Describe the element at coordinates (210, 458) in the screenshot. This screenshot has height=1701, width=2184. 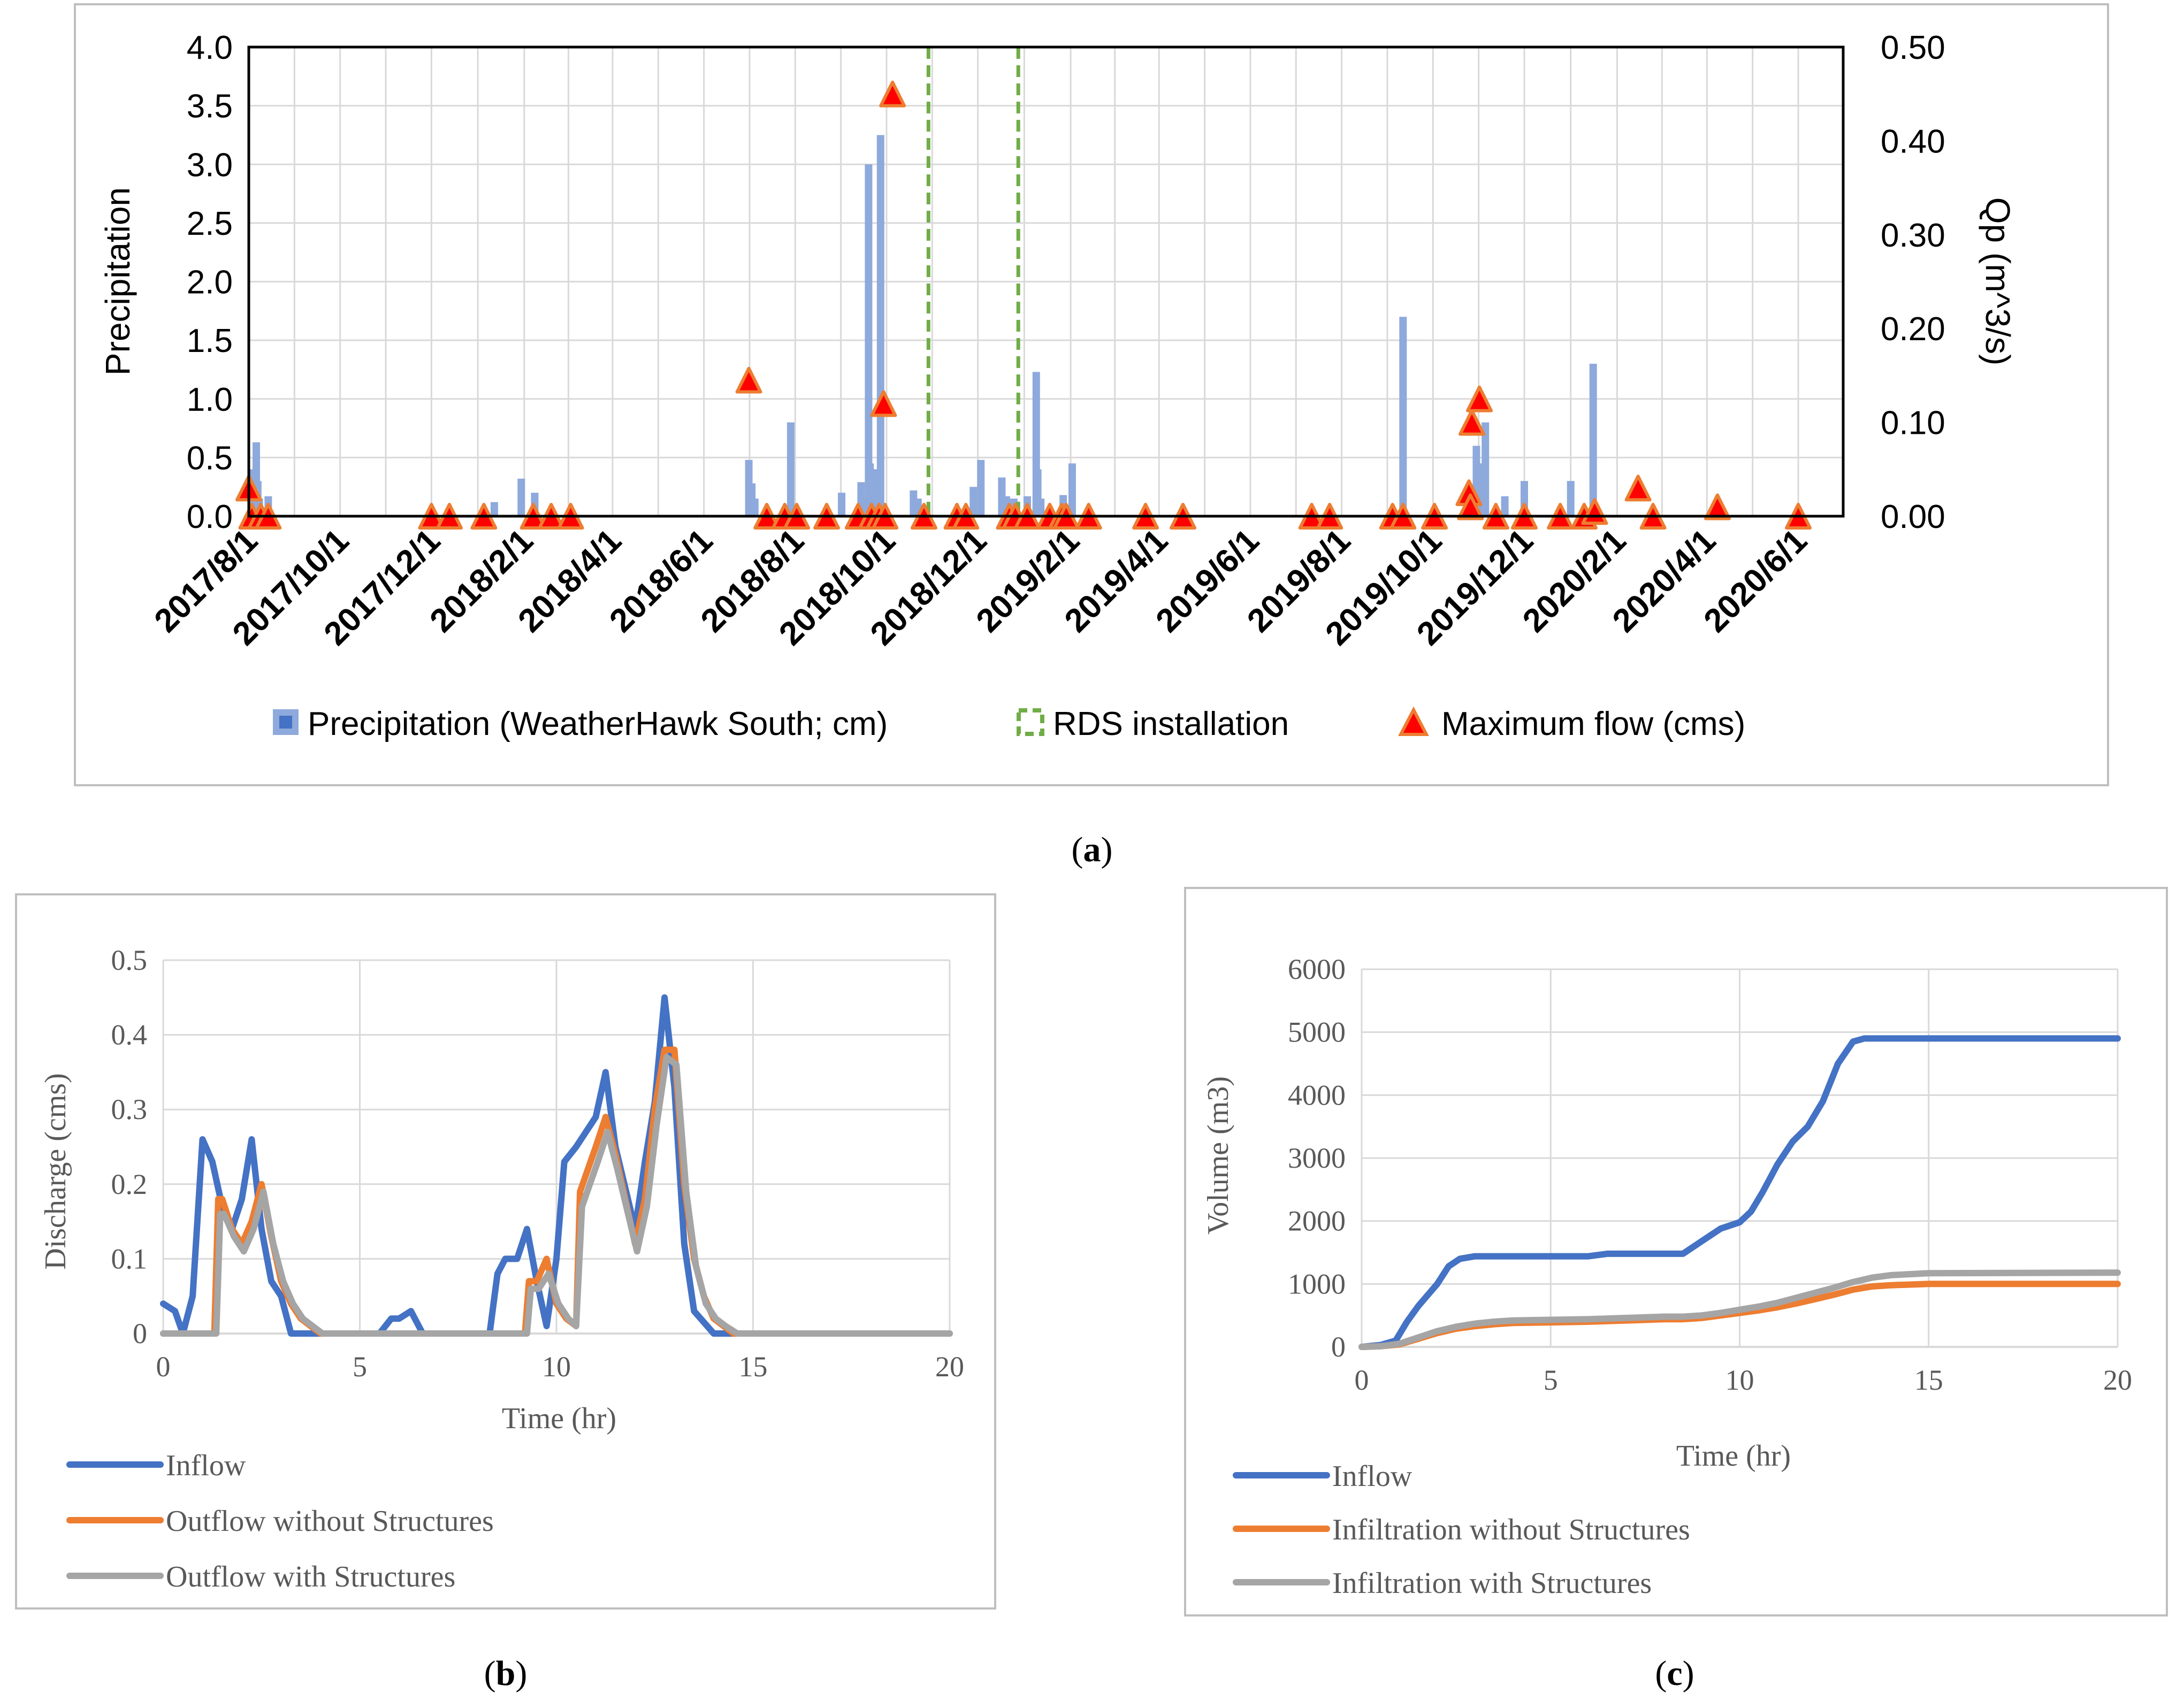
I see `panel-a-y-tick-label: 0.5` at that location.